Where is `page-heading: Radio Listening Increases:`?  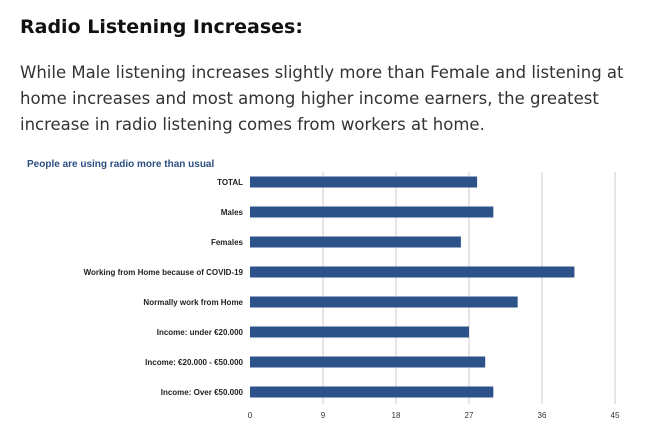
page-heading: Radio Listening Increases: is located at coordinates (161, 27).